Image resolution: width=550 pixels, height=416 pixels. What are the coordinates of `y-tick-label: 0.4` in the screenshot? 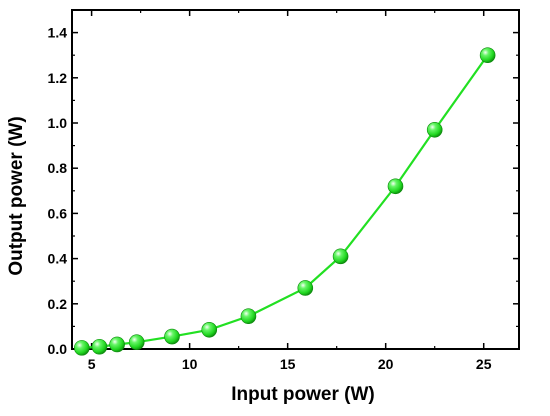 It's located at (58, 259).